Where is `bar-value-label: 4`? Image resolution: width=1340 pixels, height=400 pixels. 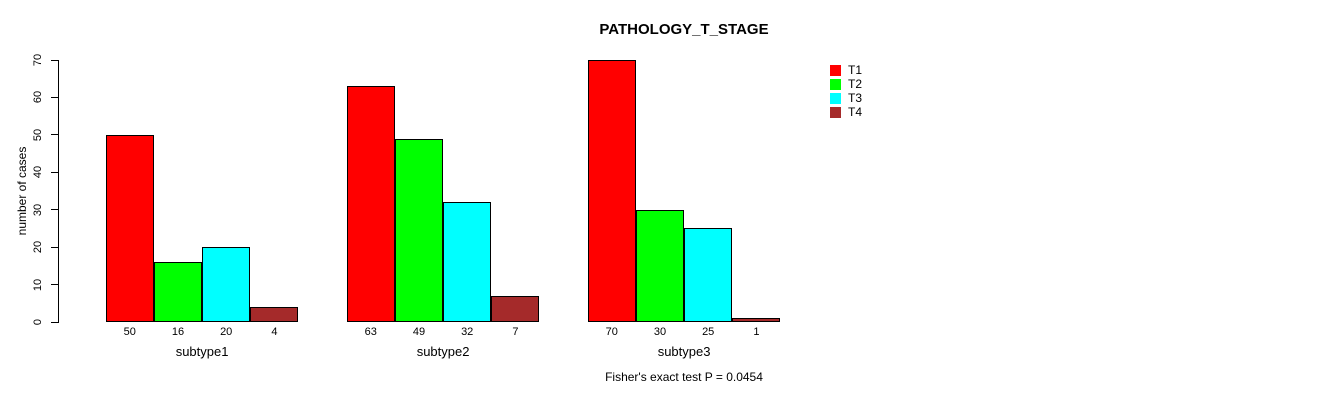 bar-value-label: 4 is located at coordinates (274, 332).